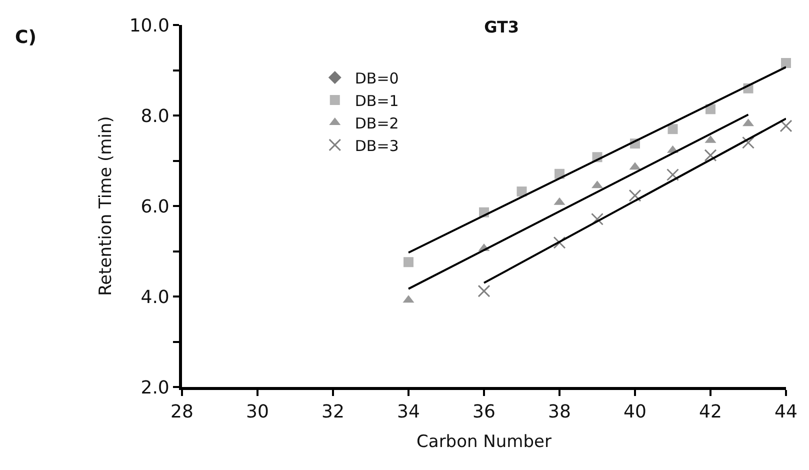 The image size is (809, 470). Describe the element at coordinates (155, 116) in the screenshot. I see `y-tick-label: 8.0` at that location.